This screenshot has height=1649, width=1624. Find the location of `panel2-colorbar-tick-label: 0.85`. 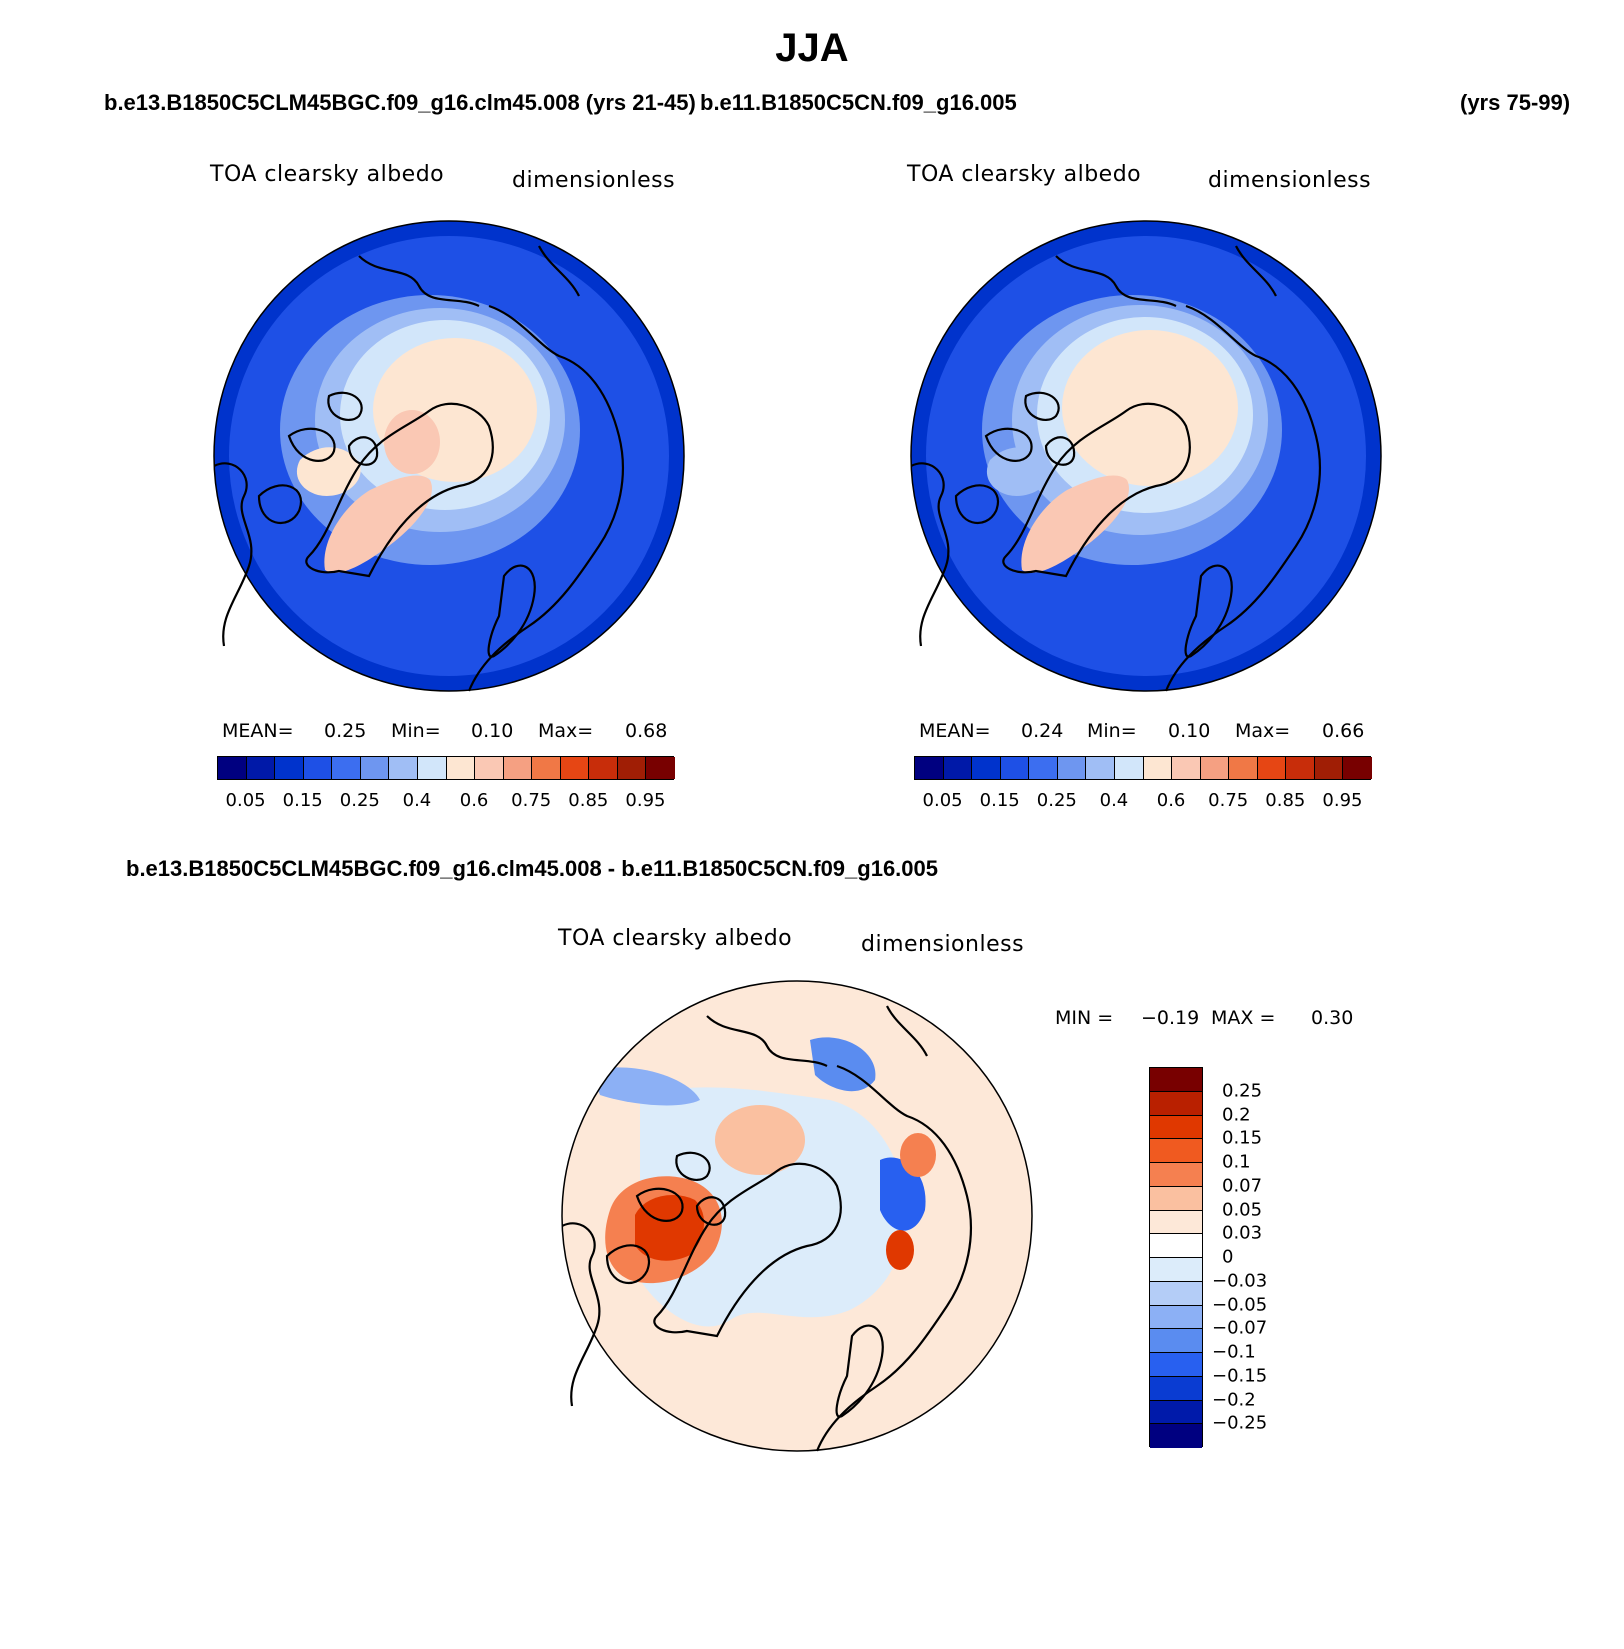

panel2-colorbar-tick-label: 0.85 is located at coordinates (1285, 800).